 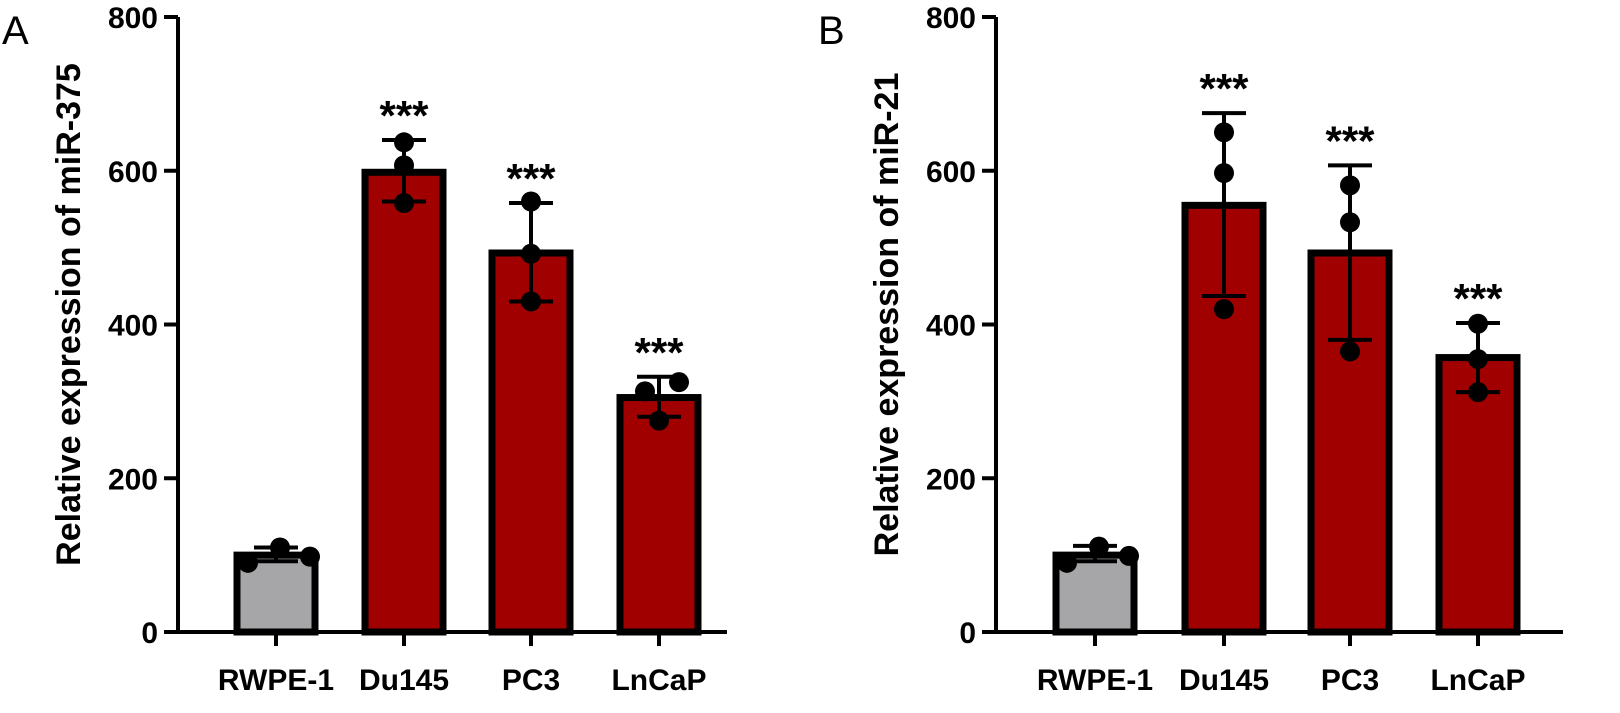 I want to click on panel-letter: B, so click(x=831, y=31).